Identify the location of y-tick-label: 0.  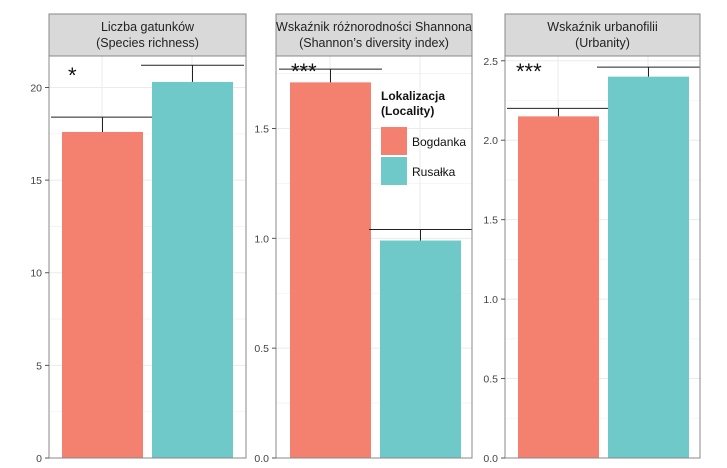
(39, 459).